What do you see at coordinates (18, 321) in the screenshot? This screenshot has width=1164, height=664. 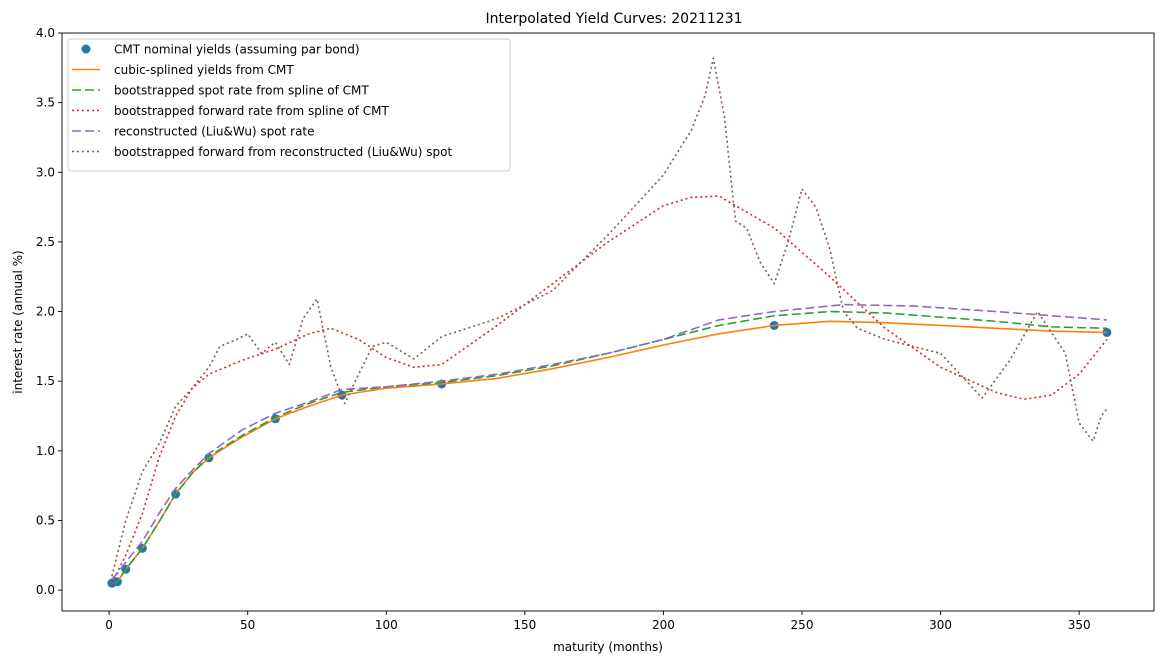 I see `y-axis-label: interest rate (annual %)` at bounding box center [18, 321].